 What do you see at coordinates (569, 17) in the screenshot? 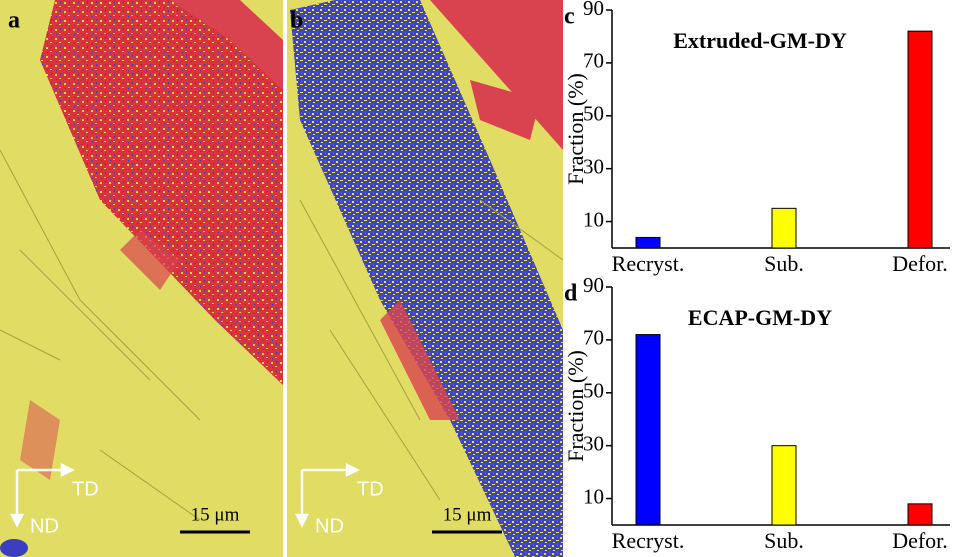
I see `panel-label: c` at bounding box center [569, 17].